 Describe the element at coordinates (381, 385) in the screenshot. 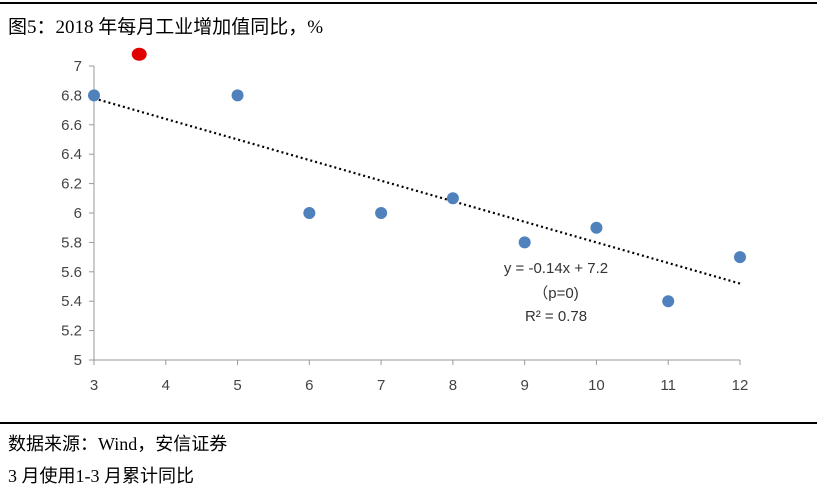

I see `x-tick-label: 7` at that location.